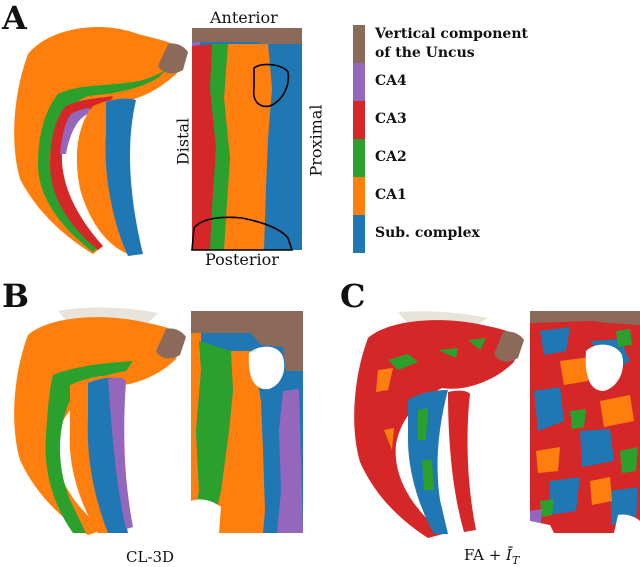 The height and width of the screenshot is (567, 640). I want to click on legend-swatch-ca3, so click(359, 120).